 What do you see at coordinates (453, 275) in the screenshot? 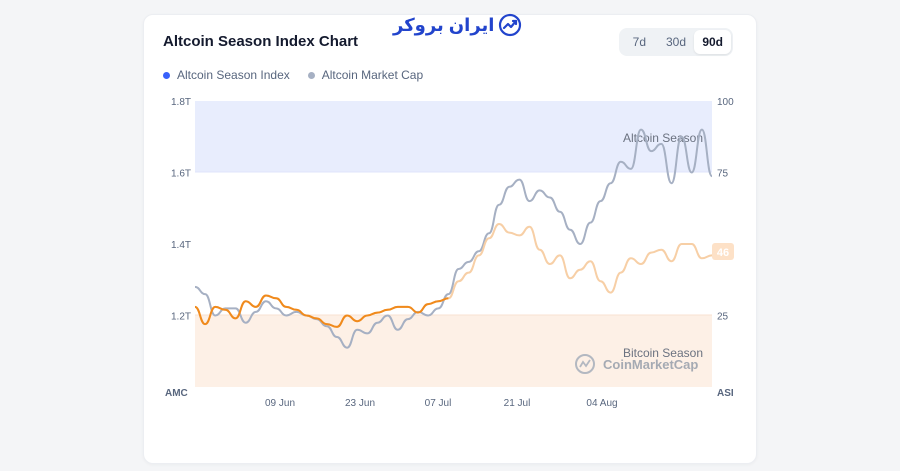
I see `series-line-altcoin-season-index` at bounding box center [453, 275].